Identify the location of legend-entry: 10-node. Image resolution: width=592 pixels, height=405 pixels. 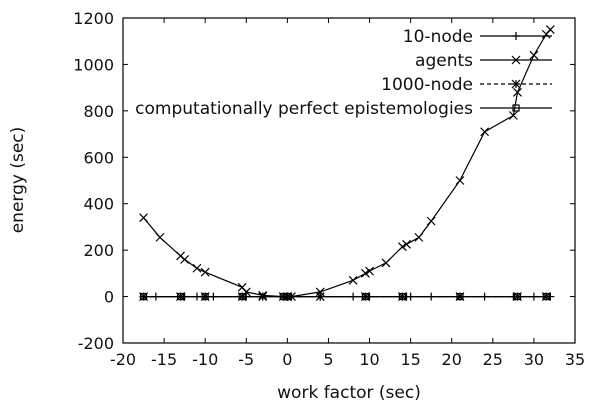
(477, 37).